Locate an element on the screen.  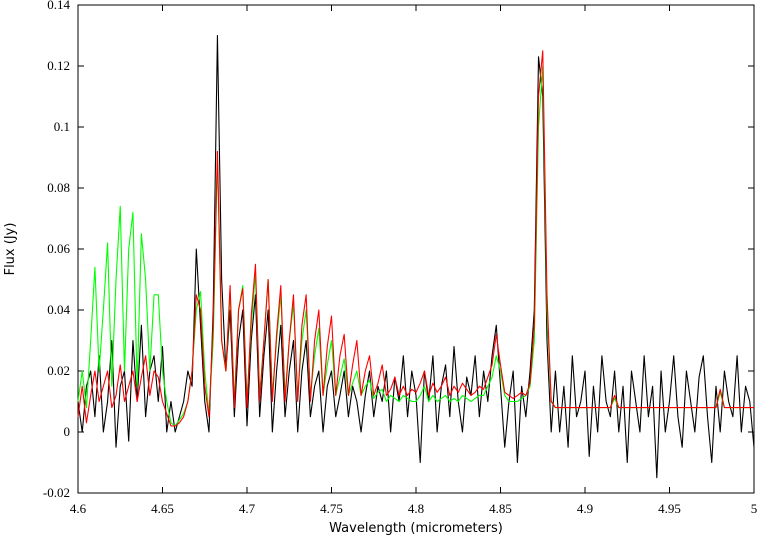
x-tick-label: 4.75 is located at coordinates (331, 508).